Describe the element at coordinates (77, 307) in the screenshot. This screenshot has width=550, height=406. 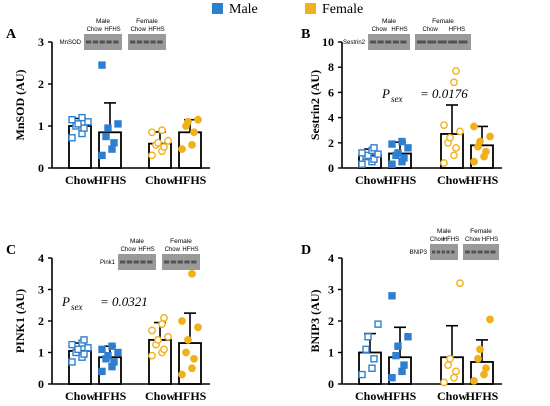
I see `p-subscript: sex` at that location.